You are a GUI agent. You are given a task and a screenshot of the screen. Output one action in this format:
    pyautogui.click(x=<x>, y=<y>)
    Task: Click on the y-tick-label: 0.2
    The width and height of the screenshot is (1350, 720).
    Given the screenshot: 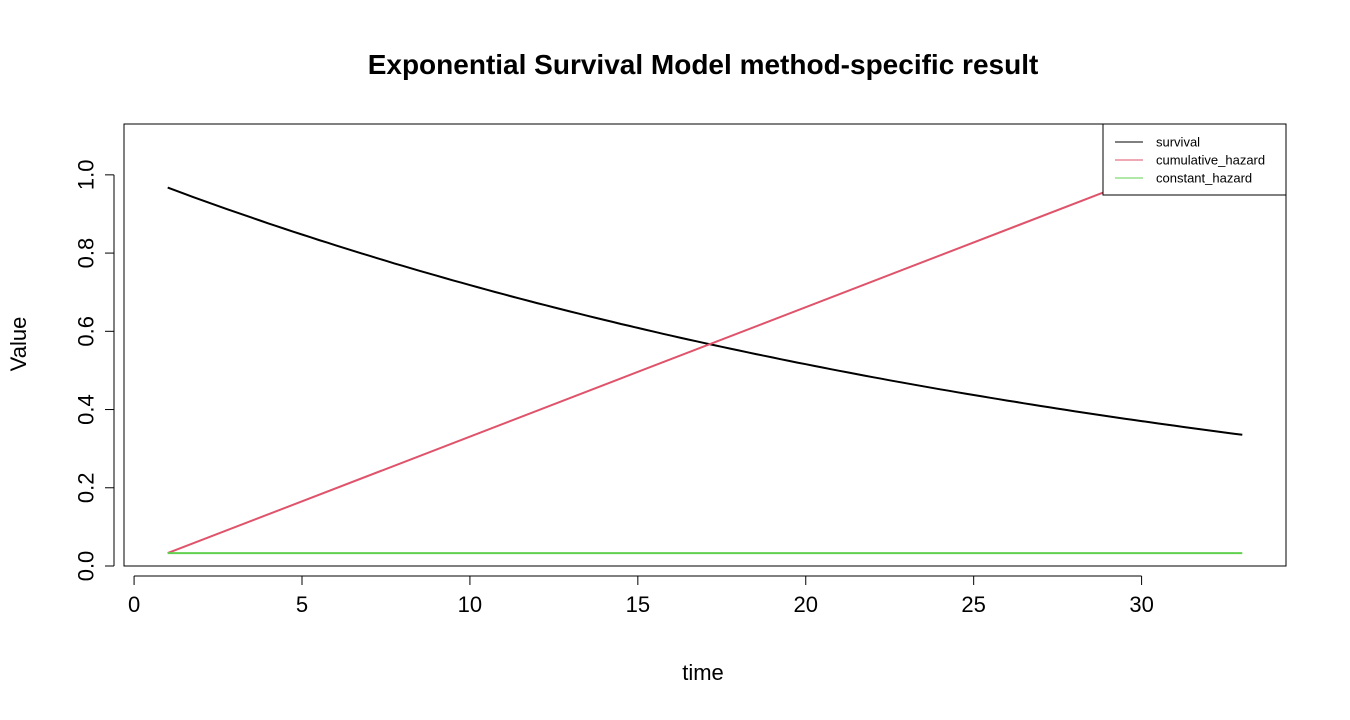 What is the action you would take?
    pyautogui.click(x=86, y=487)
    